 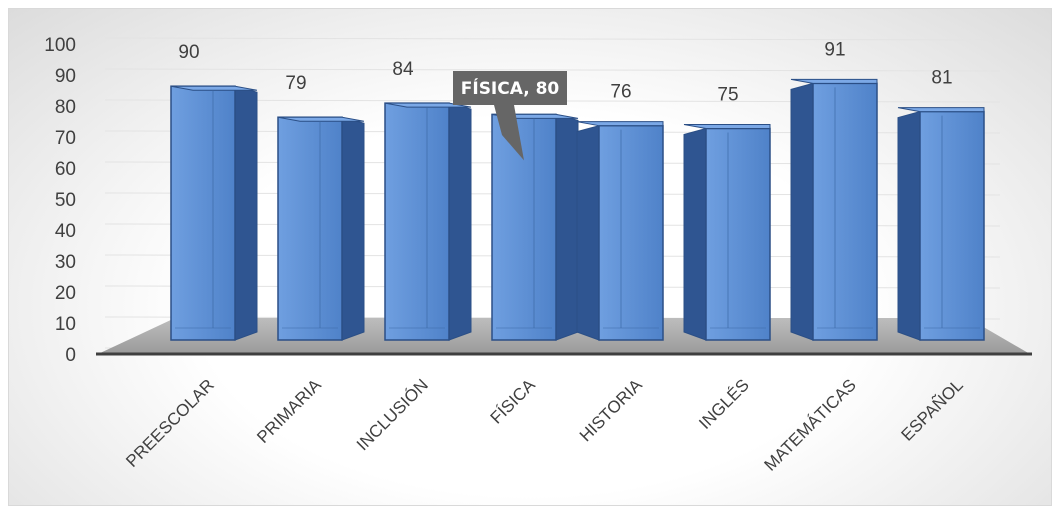 I want to click on x-tick-label: PRIMARIA, so click(x=289, y=411).